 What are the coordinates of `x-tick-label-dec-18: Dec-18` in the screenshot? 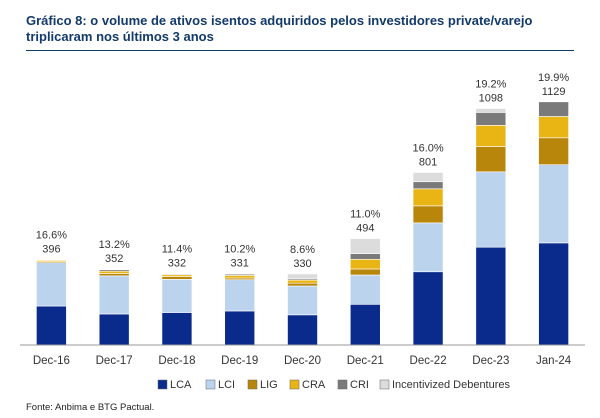 It's located at (176, 361).